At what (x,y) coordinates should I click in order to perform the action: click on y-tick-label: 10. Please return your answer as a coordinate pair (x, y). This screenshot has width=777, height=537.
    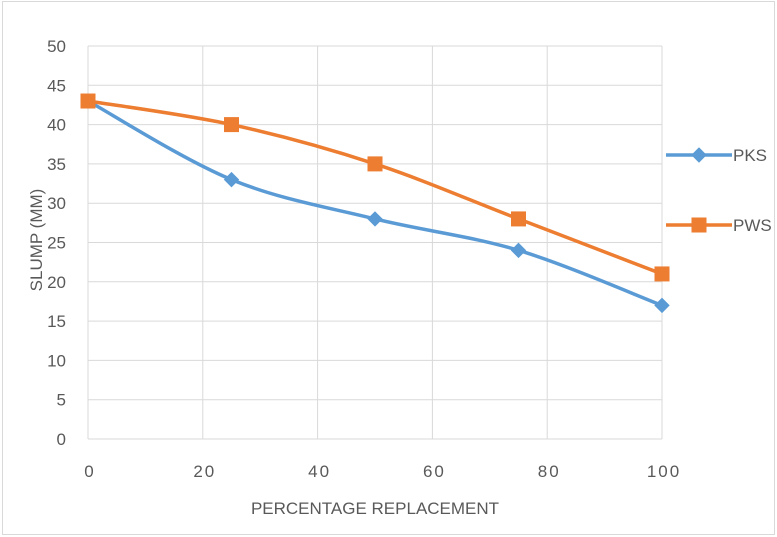
    Looking at the image, I should click on (56, 360).